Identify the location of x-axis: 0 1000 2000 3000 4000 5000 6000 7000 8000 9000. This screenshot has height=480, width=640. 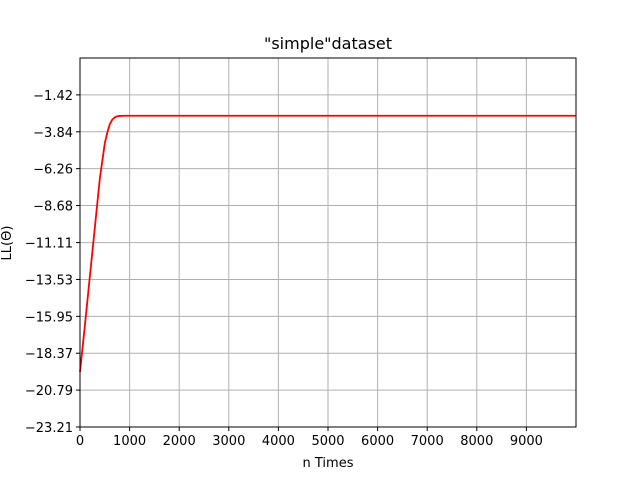
(309, 438).